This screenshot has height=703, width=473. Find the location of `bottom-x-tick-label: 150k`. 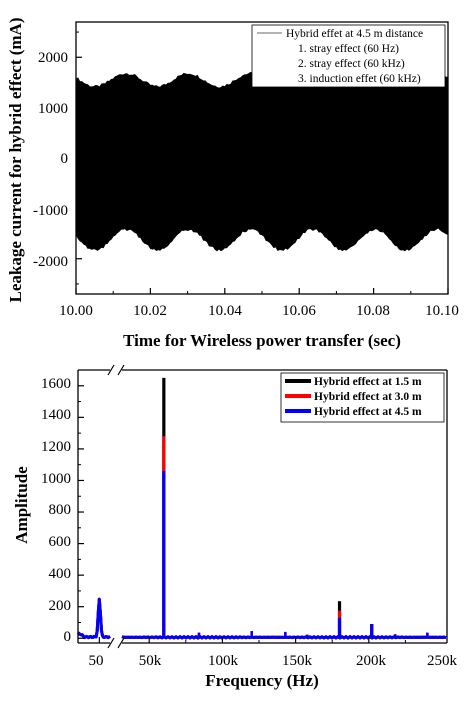

bottom-x-tick-label: 150k is located at coordinates (297, 661).